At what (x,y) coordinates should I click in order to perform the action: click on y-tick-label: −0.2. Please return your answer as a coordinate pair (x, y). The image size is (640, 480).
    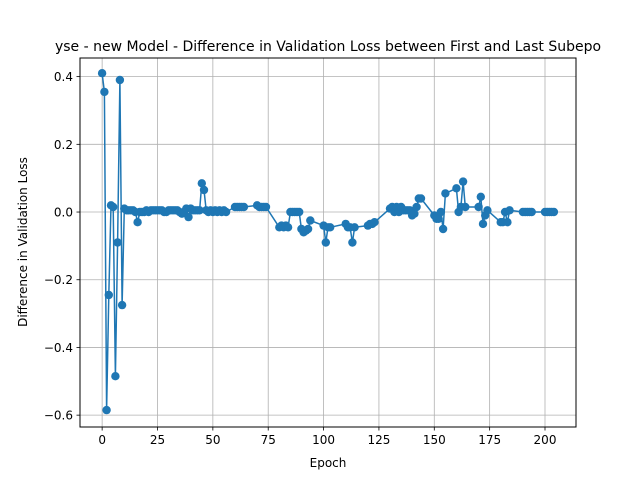
    Looking at the image, I should click on (58, 280).